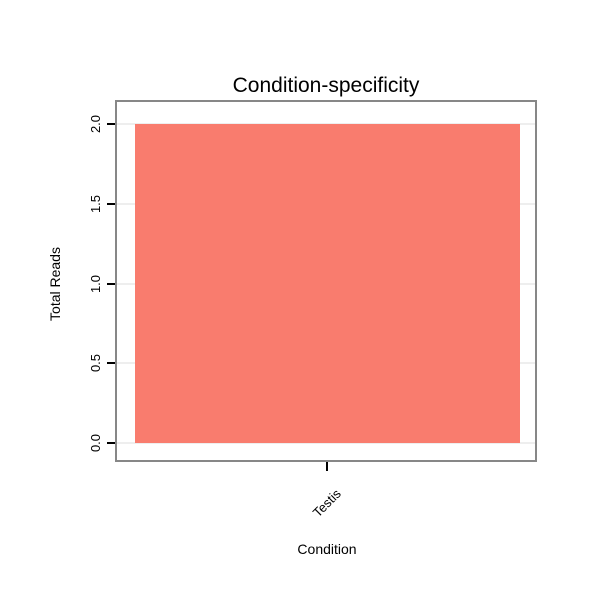 Image resolution: width=600 pixels, height=600 pixels. What do you see at coordinates (327, 466) in the screenshot?
I see `x-tick` at bounding box center [327, 466].